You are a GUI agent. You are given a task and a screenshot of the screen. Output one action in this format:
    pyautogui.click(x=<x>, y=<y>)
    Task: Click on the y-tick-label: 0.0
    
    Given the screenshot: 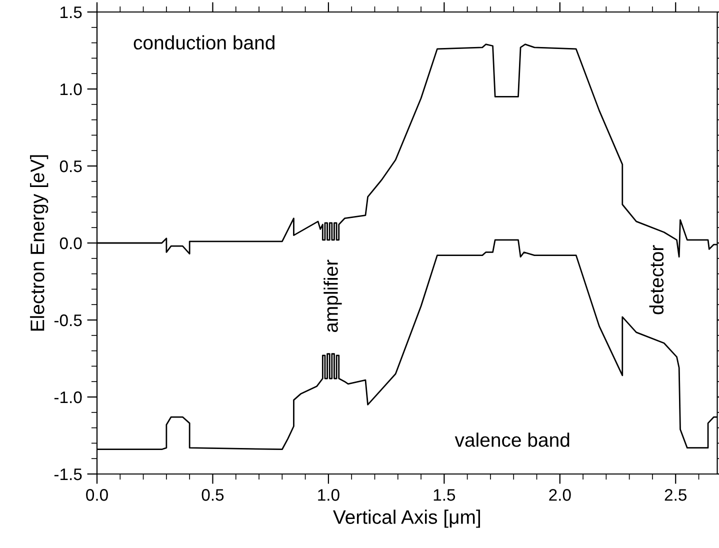 What is the action you would take?
    pyautogui.click(x=71, y=243)
    